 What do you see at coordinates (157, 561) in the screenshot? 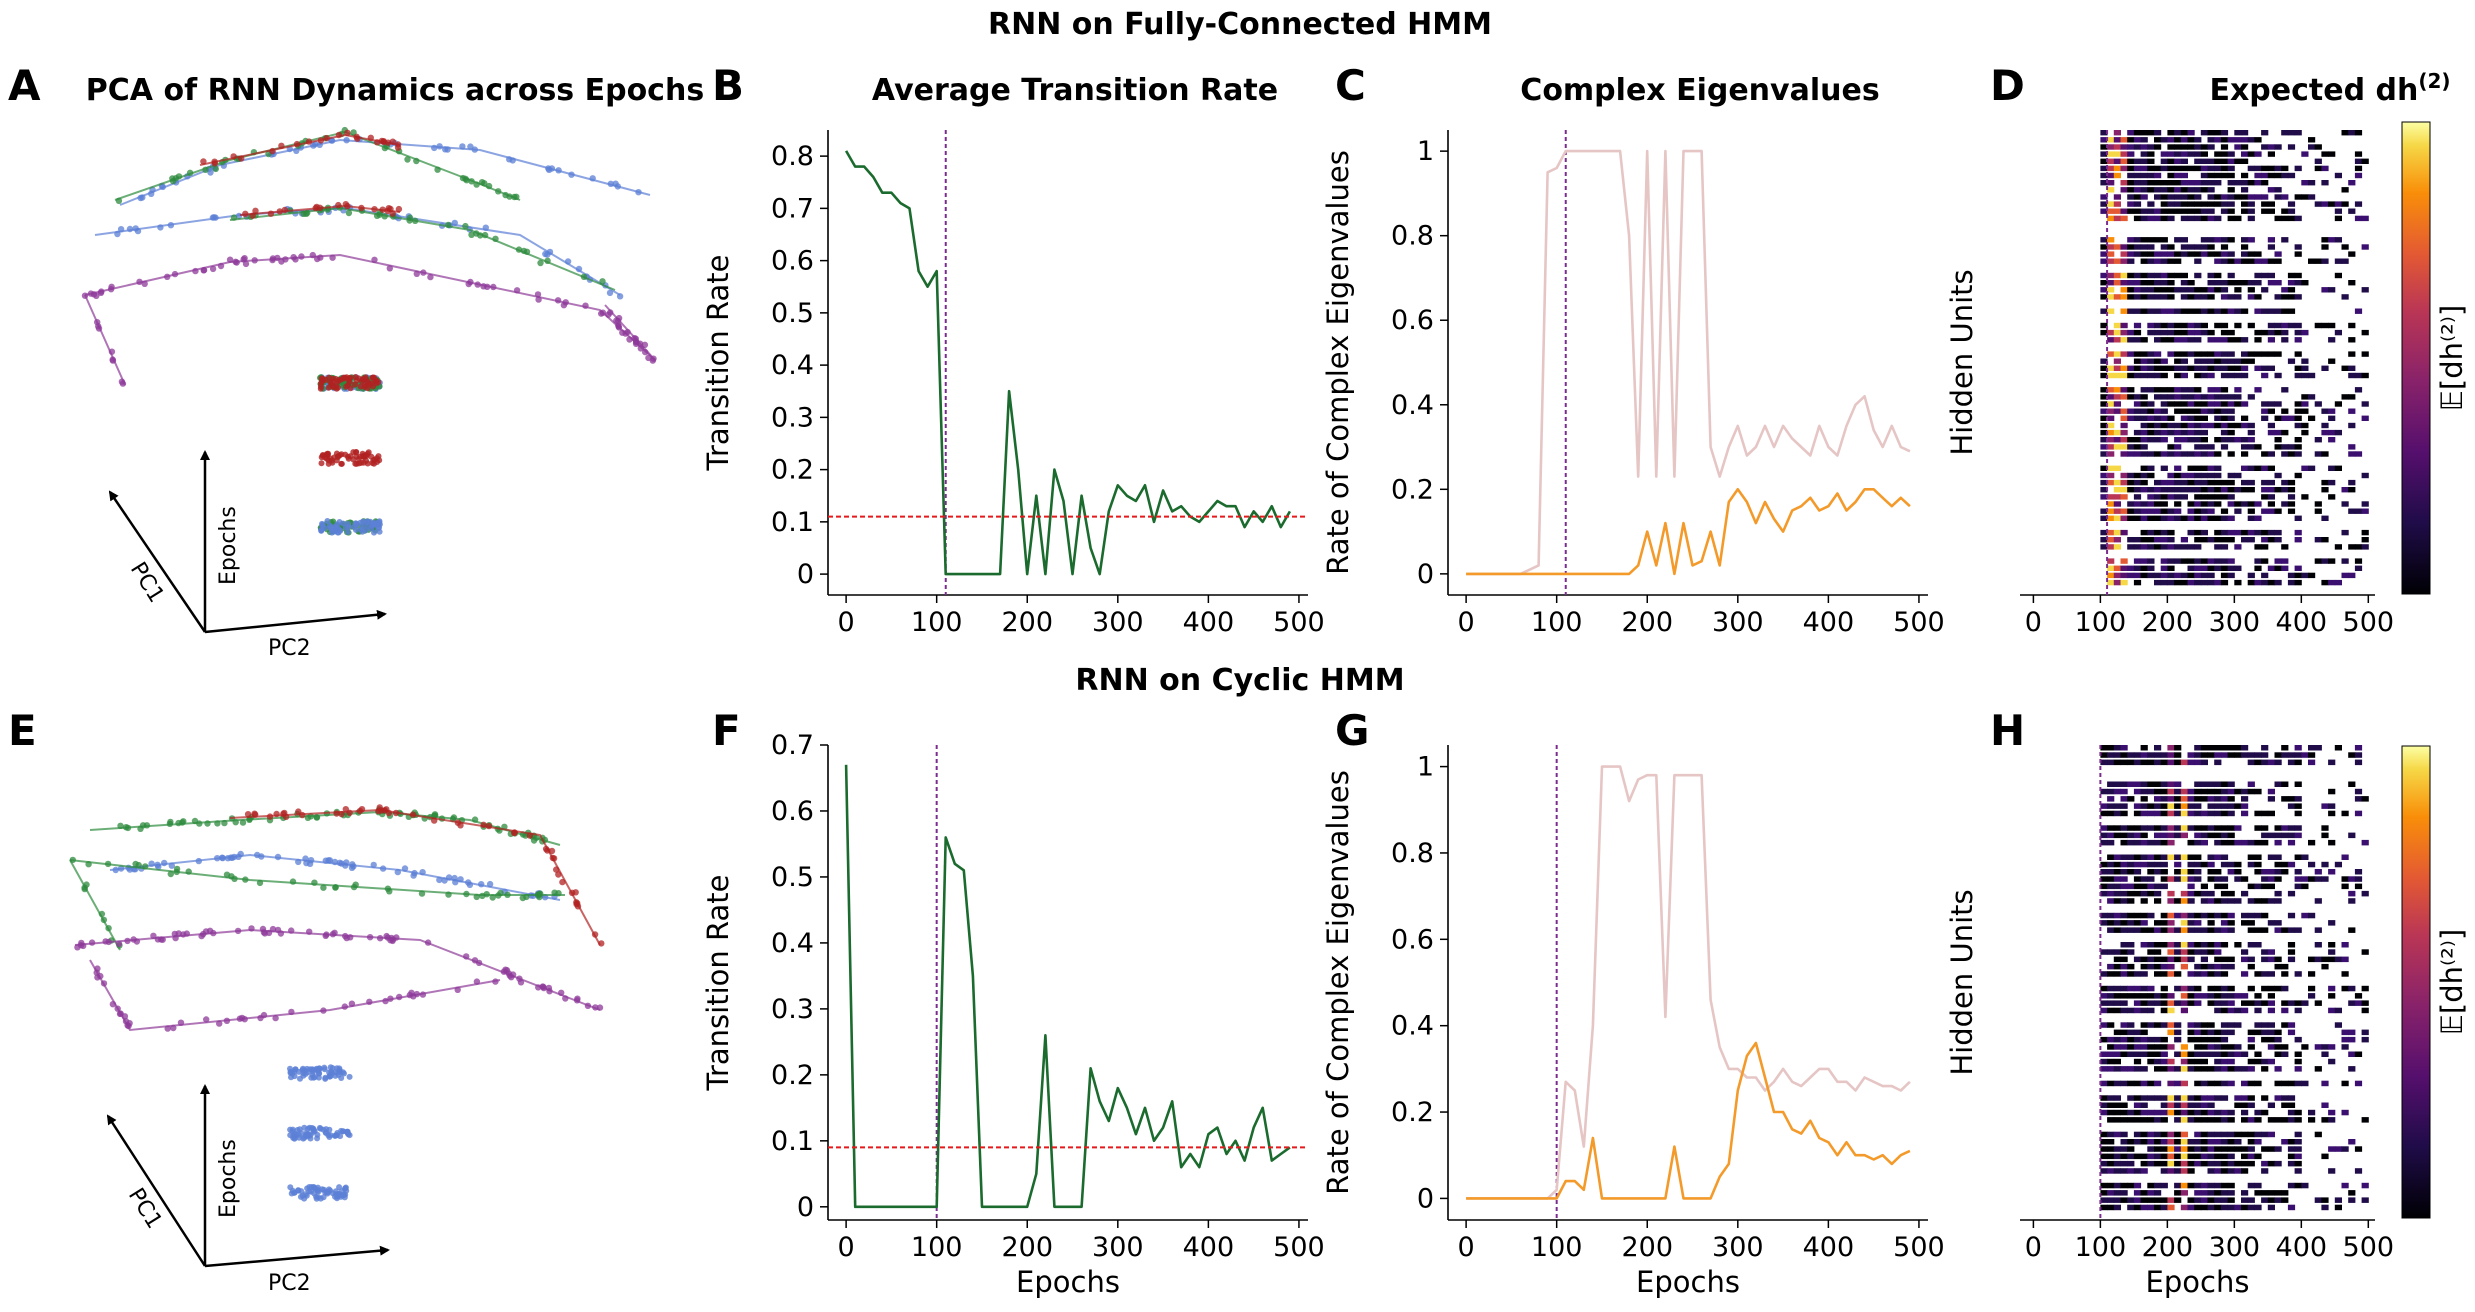
I see `pca-a-axis-pc1` at bounding box center [157, 561].